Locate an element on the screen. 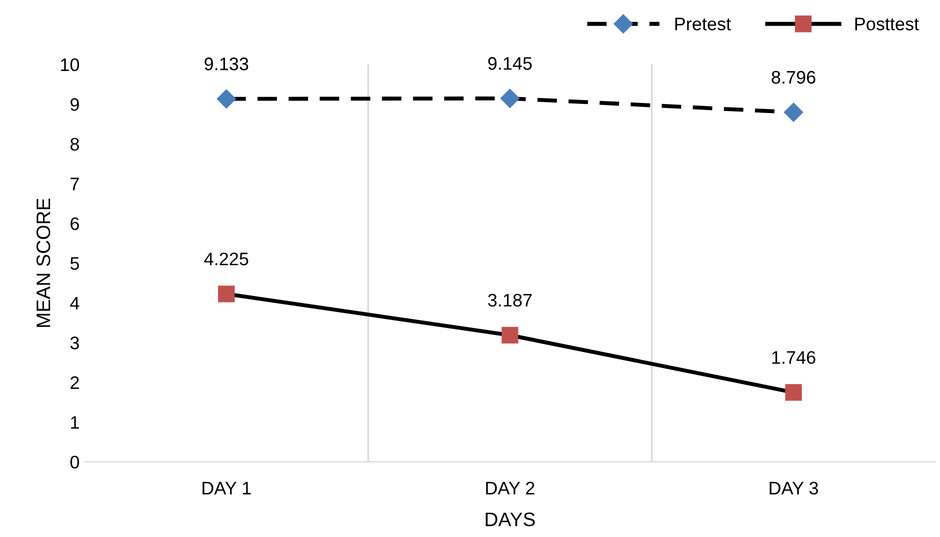 The width and height of the screenshot is (940, 537). y-tick-label: 4 is located at coordinates (75, 303).